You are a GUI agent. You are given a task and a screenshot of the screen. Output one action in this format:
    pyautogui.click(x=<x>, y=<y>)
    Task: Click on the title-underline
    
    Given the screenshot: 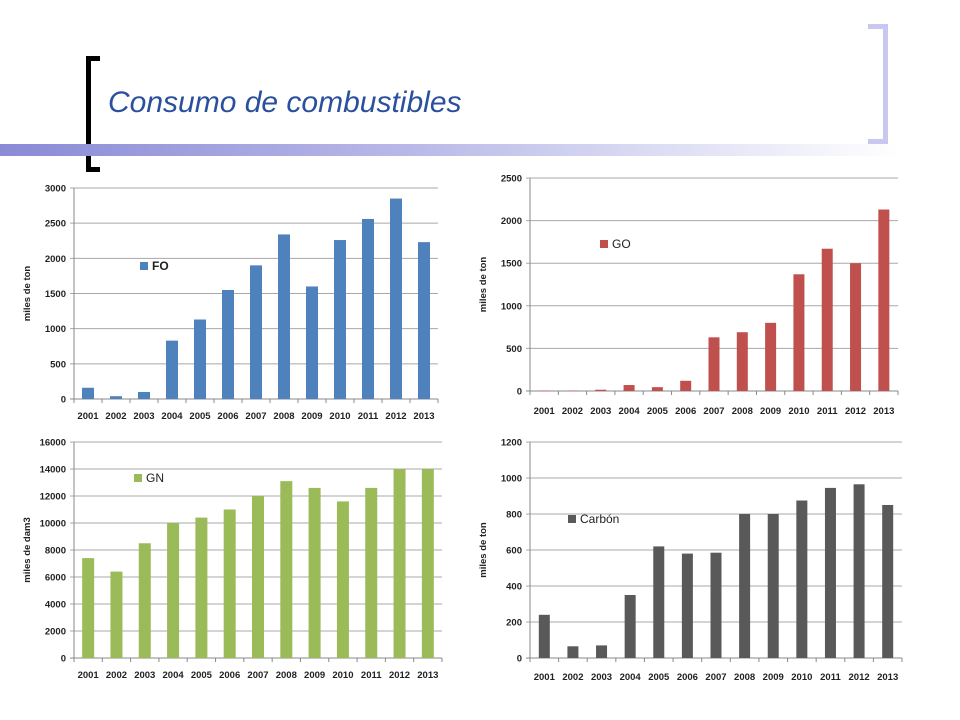 What is the action you would take?
    pyautogui.click(x=450, y=150)
    